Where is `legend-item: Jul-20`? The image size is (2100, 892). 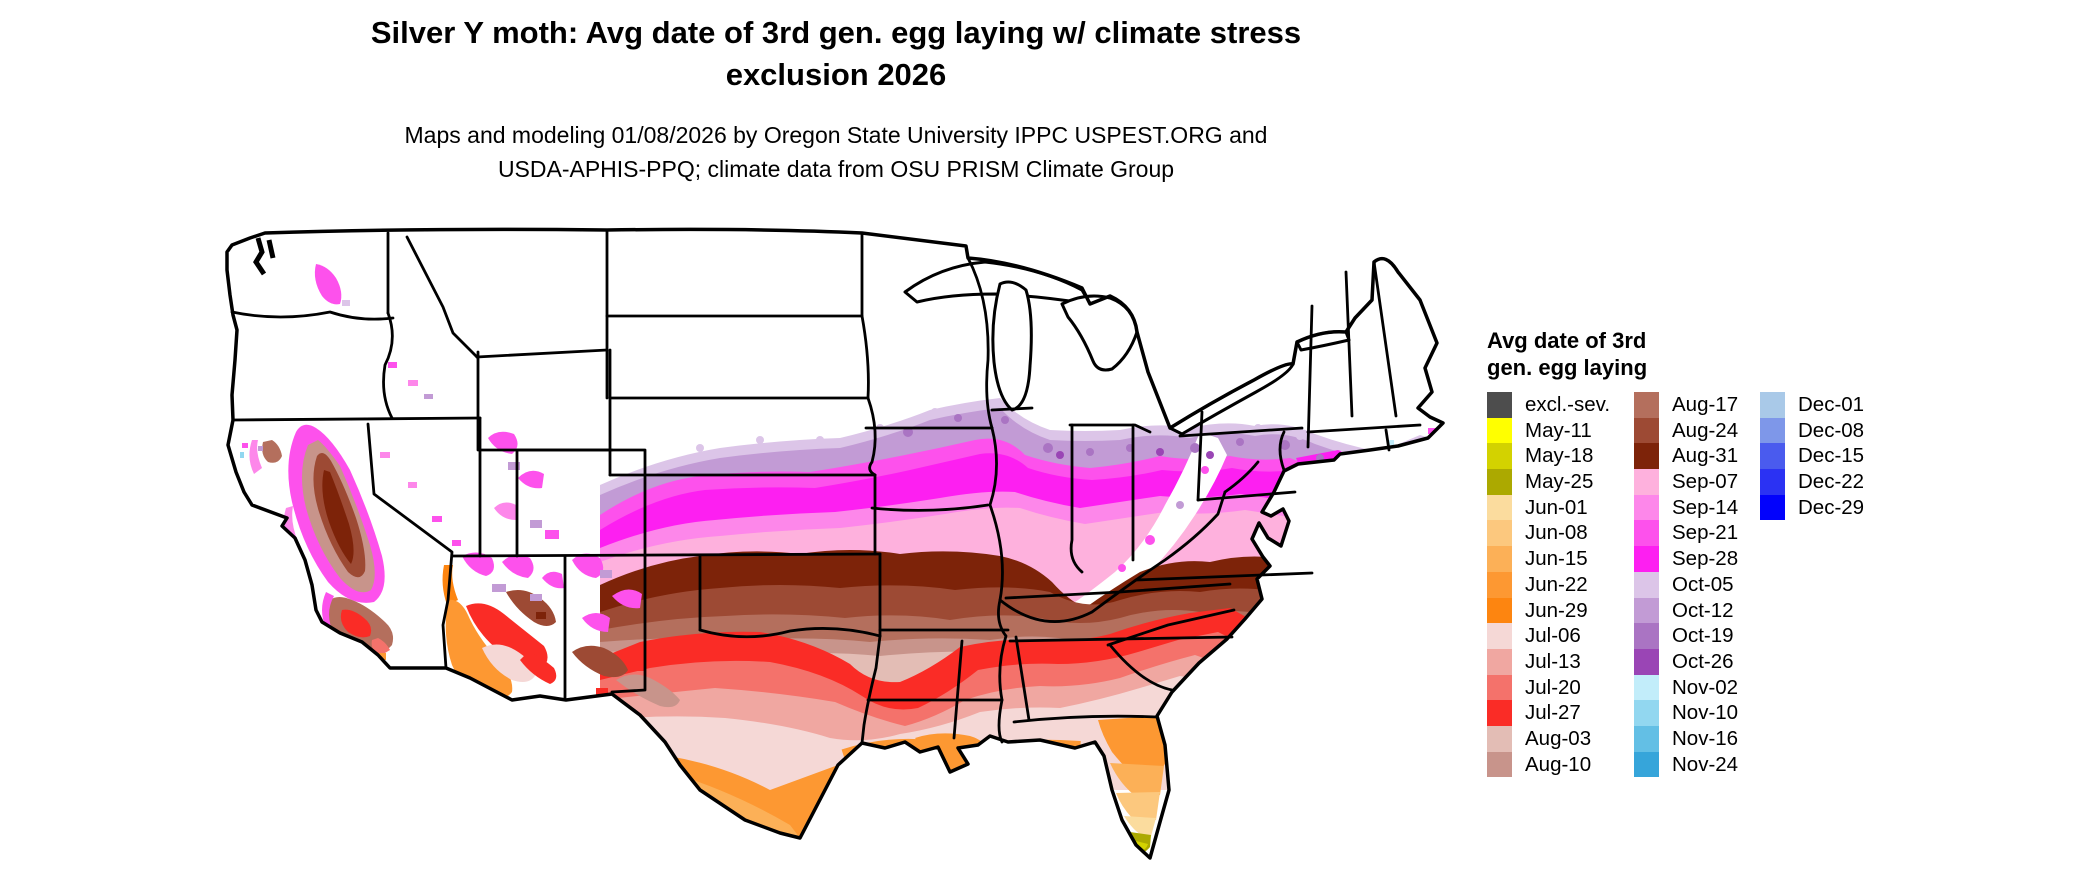 legend-item: Jul-20 is located at coordinates (1548, 687).